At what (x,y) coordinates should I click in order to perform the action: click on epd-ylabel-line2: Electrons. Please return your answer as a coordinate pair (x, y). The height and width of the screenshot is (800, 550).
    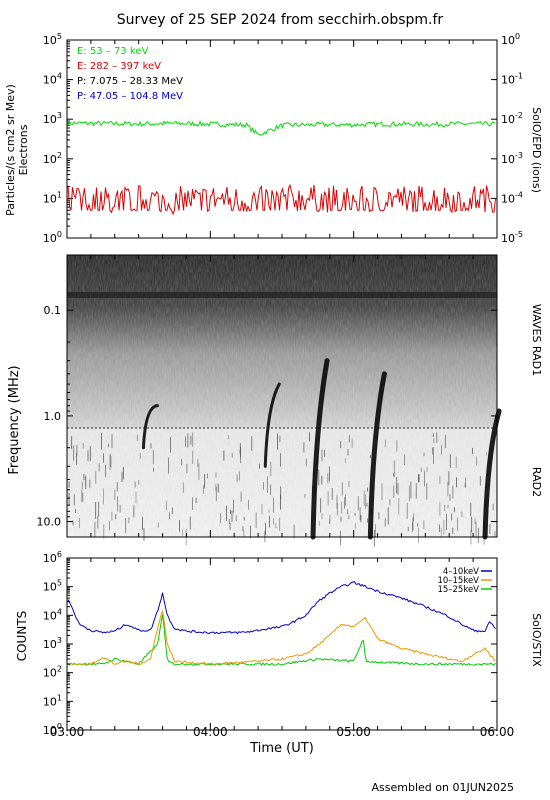
    Looking at the image, I should click on (23, 149).